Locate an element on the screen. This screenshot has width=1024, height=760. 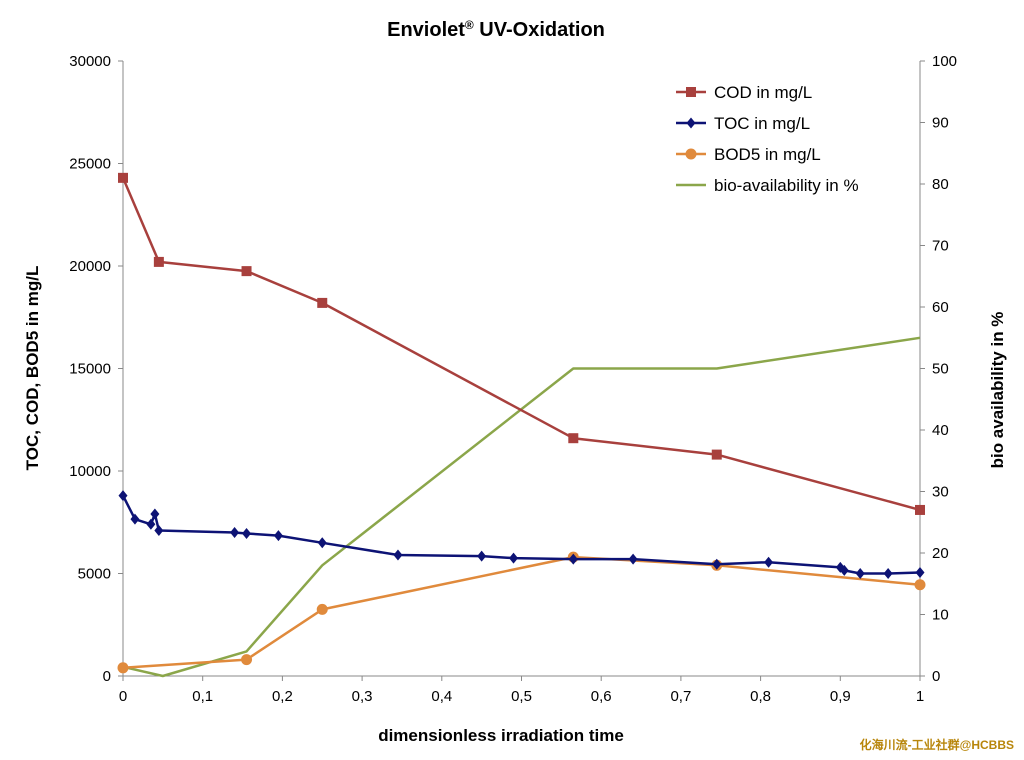
legend-marker-toc is located at coordinates (691, 123).